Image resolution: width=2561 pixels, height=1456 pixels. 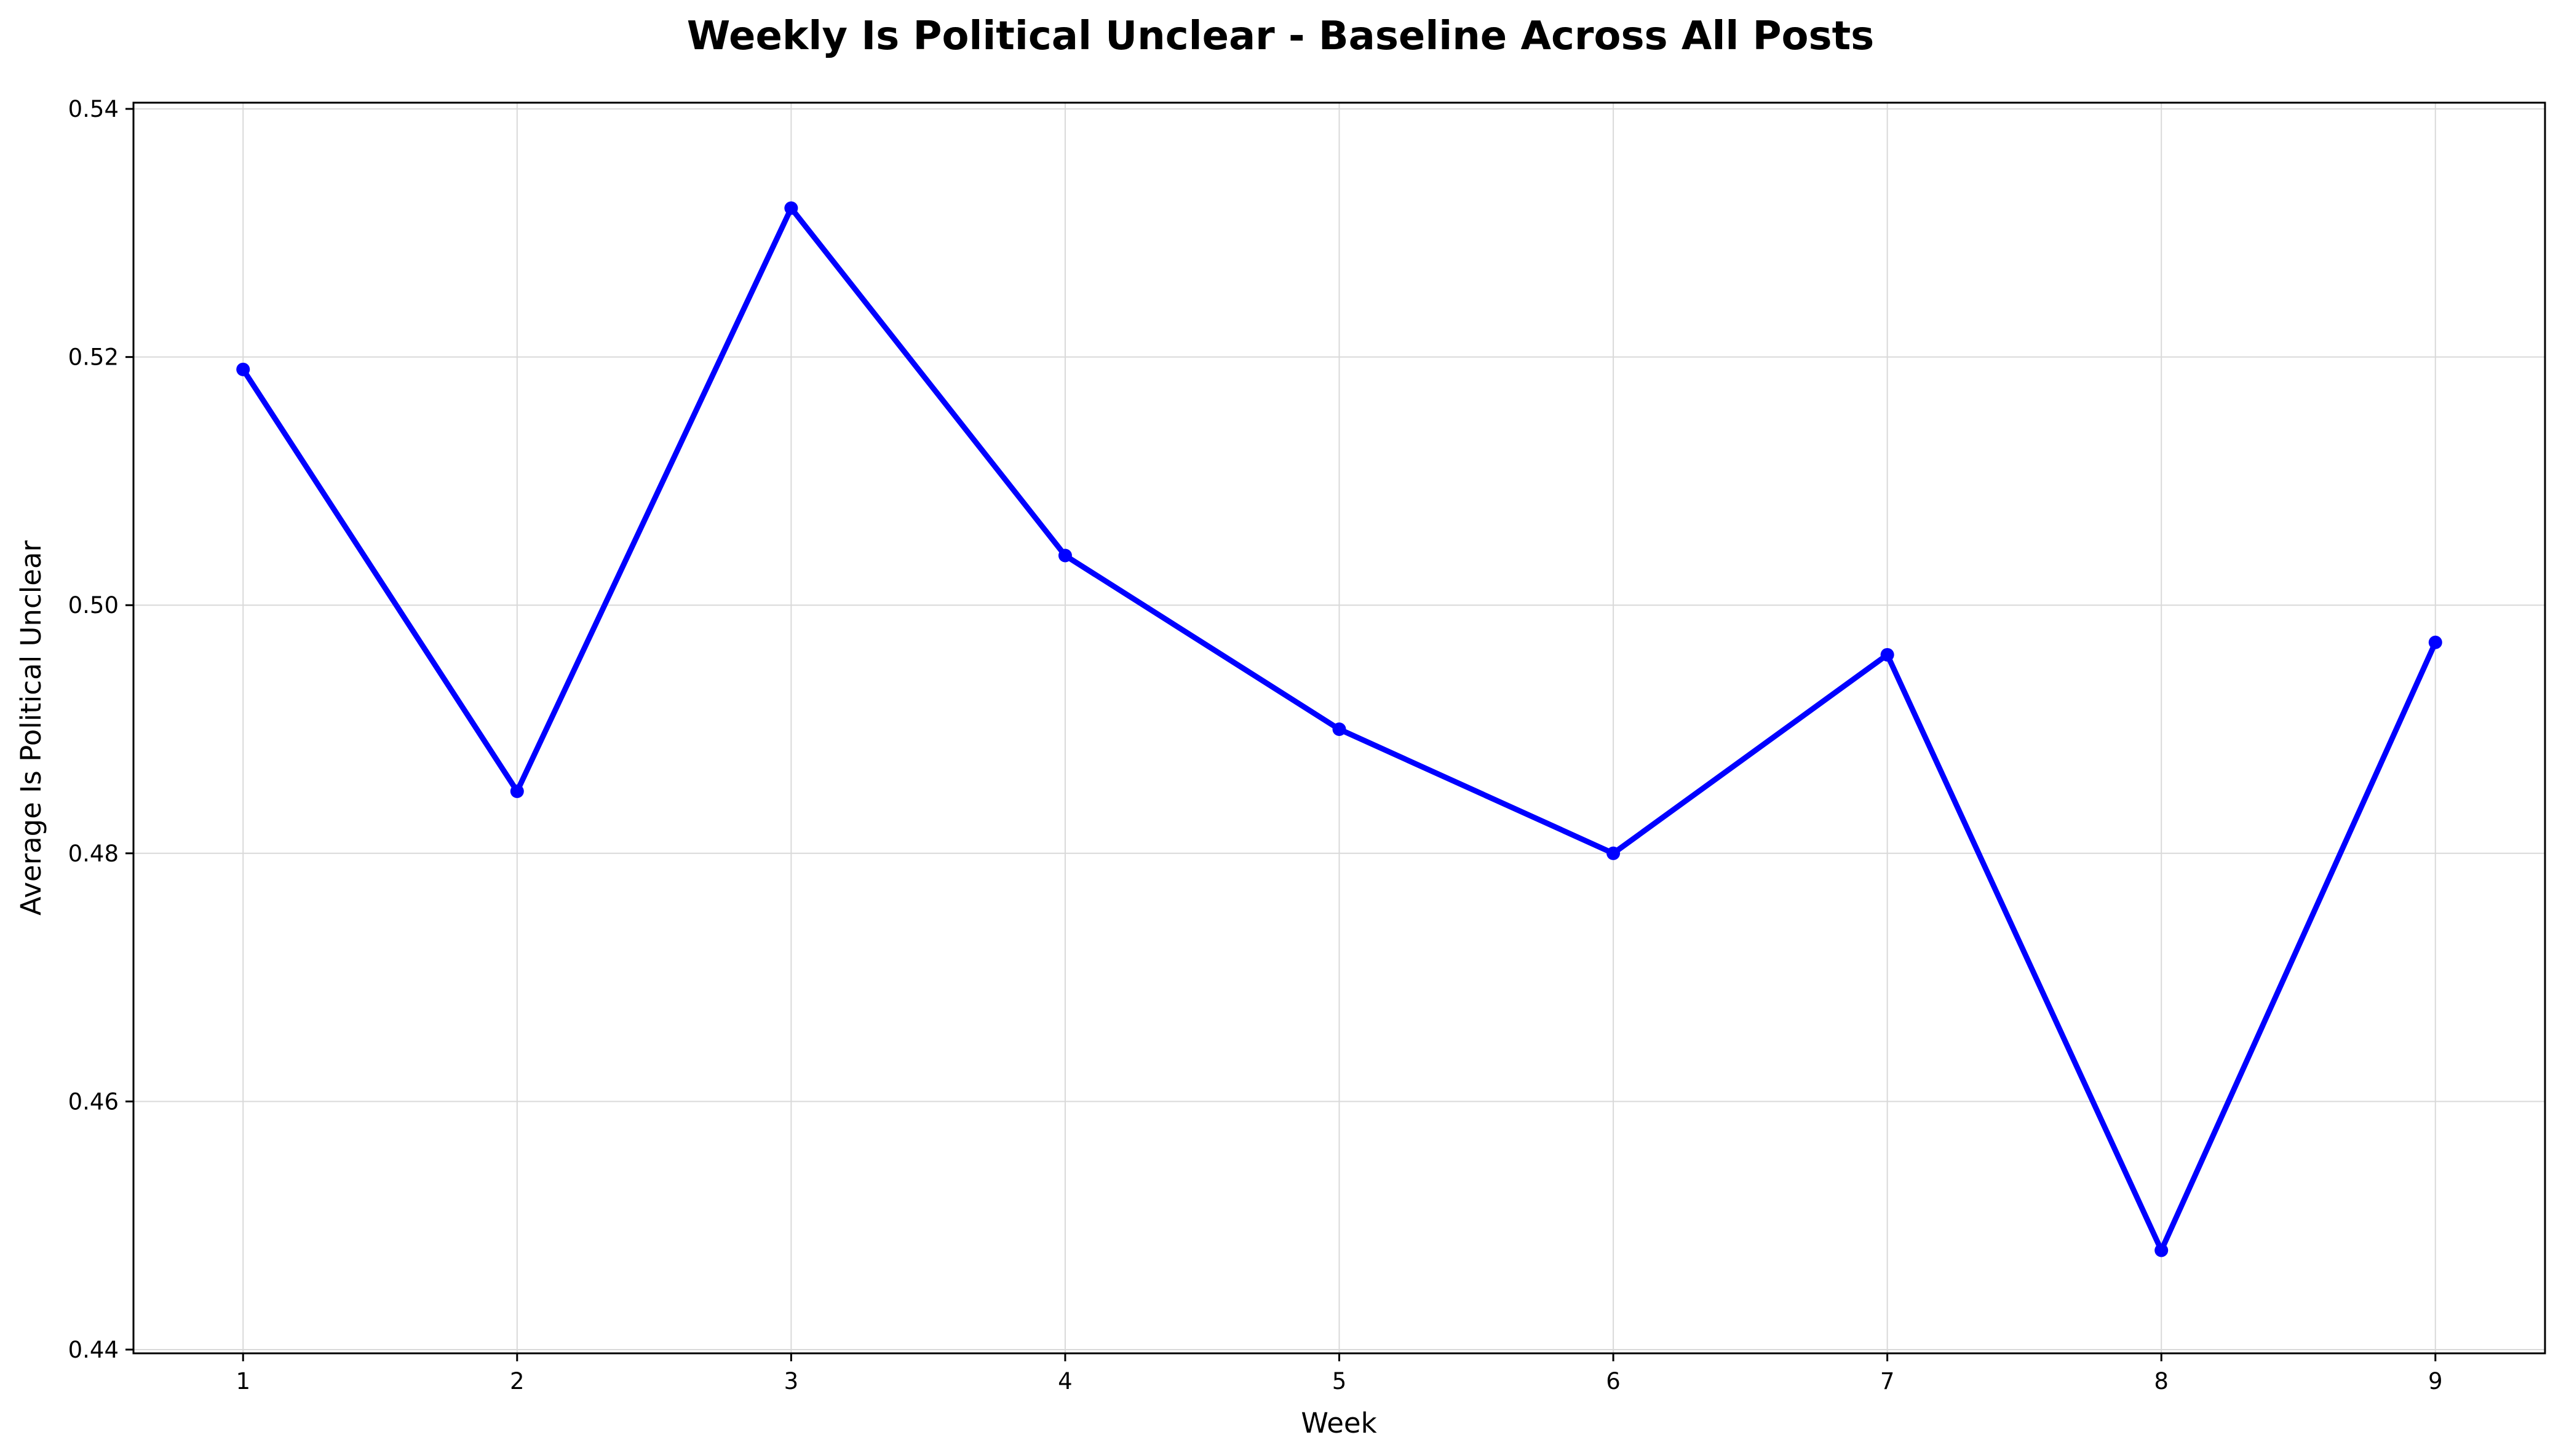 What do you see at coordinates (1065, 1382) in the screenshot?
I see `x-tick-label: 4` at bounding box center [1065, 1382].